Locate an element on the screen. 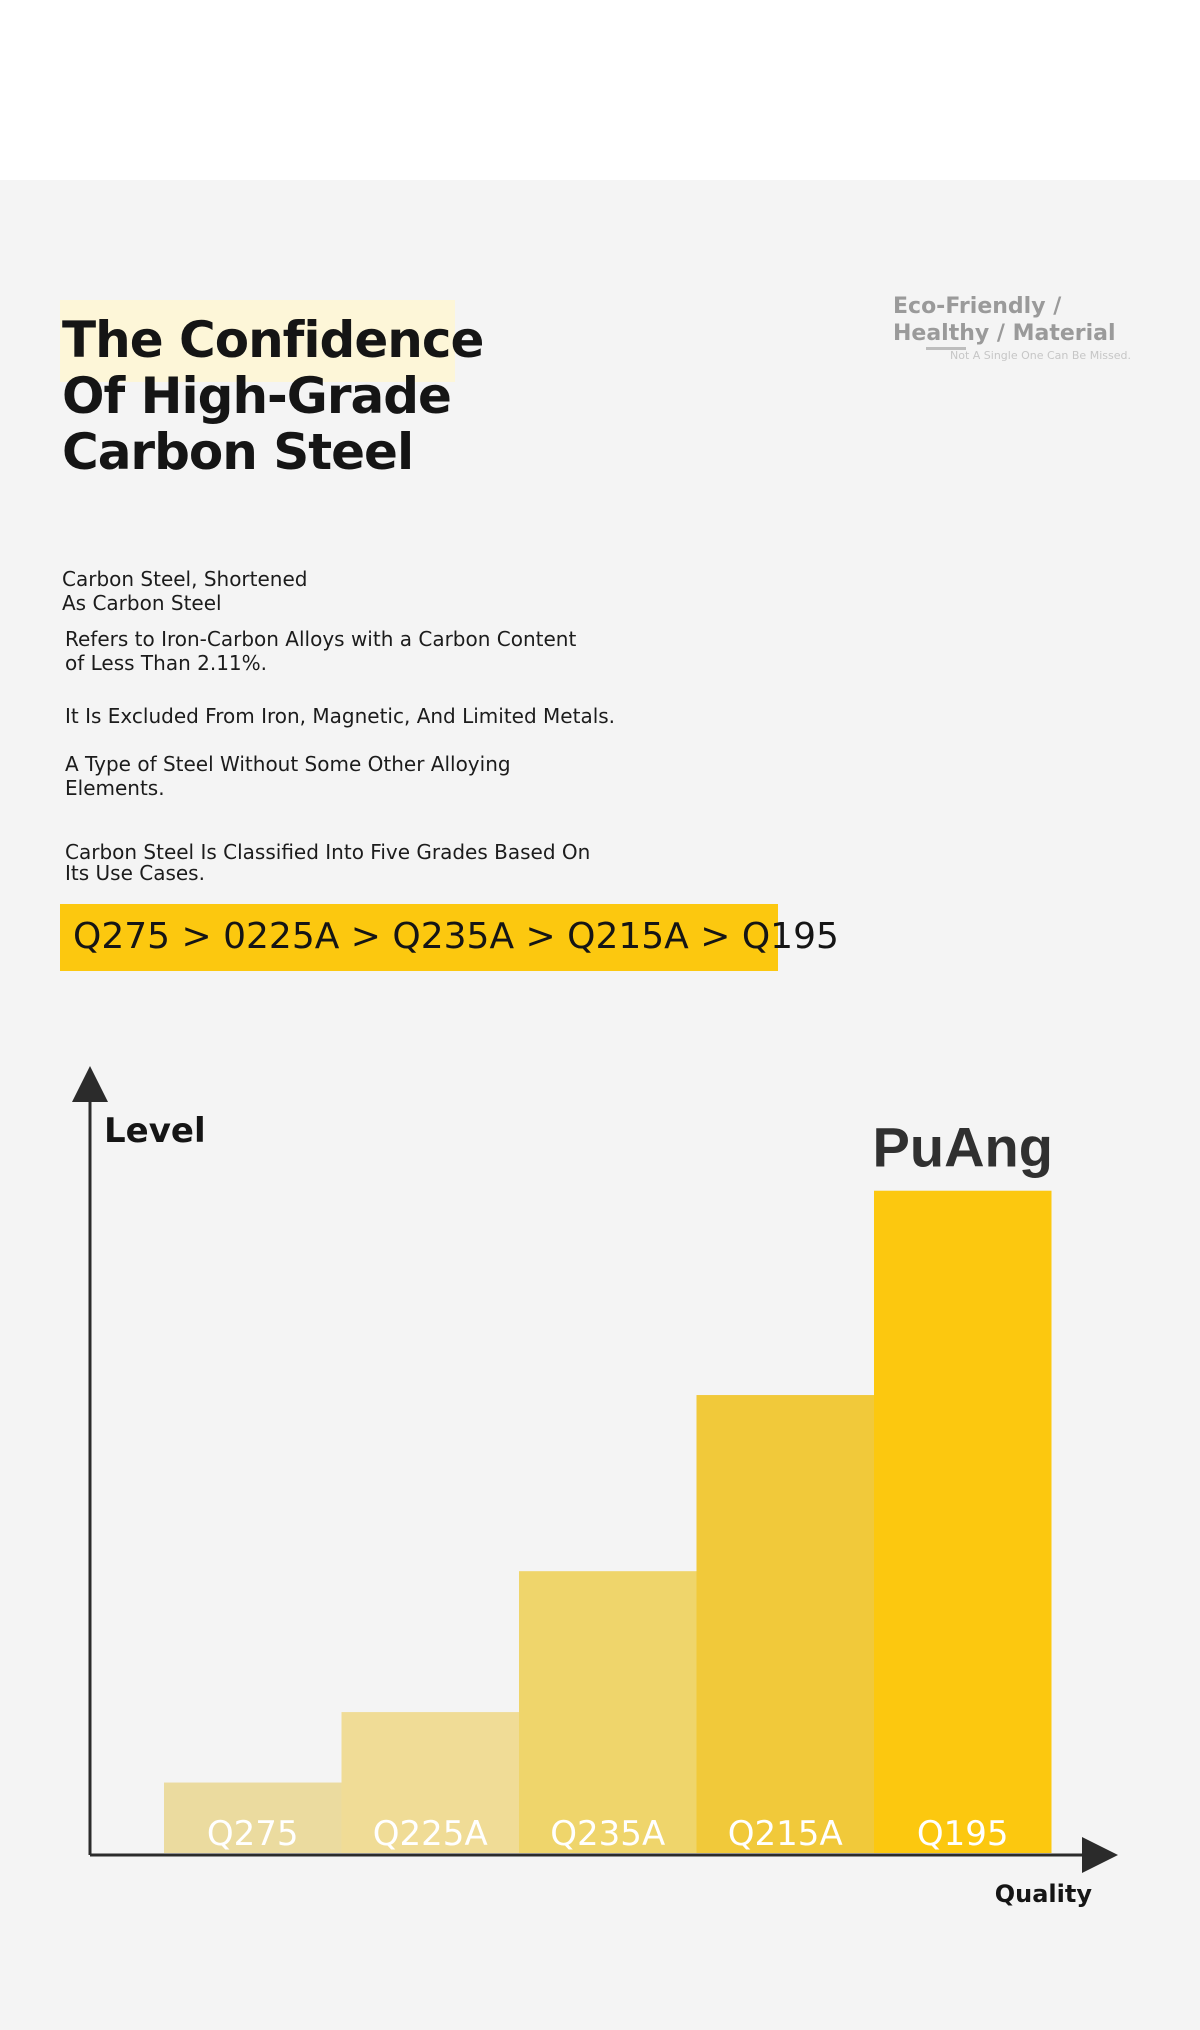 The height and width of the screenshot is (2030, 1200). title-highlight is located at coordinates (257, 341).